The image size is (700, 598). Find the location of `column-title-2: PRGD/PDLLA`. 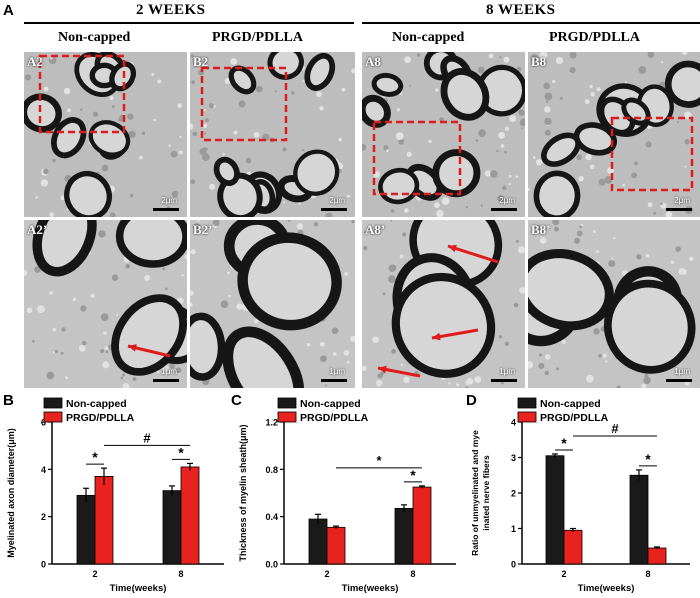

column-title-2: PRGD/PDLLA is located at coordinates (257, 37).